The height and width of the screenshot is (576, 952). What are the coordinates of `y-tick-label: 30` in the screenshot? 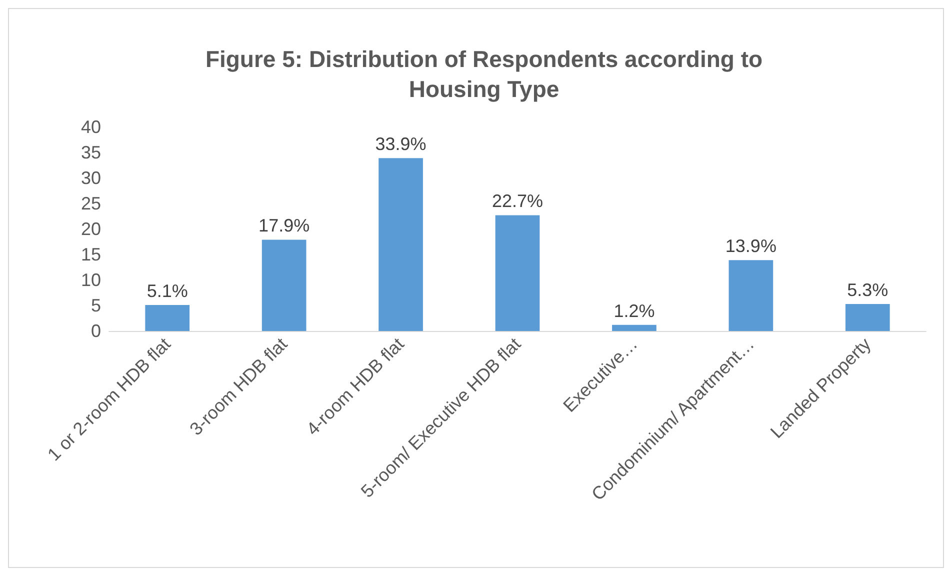 It's located at (90, 178).